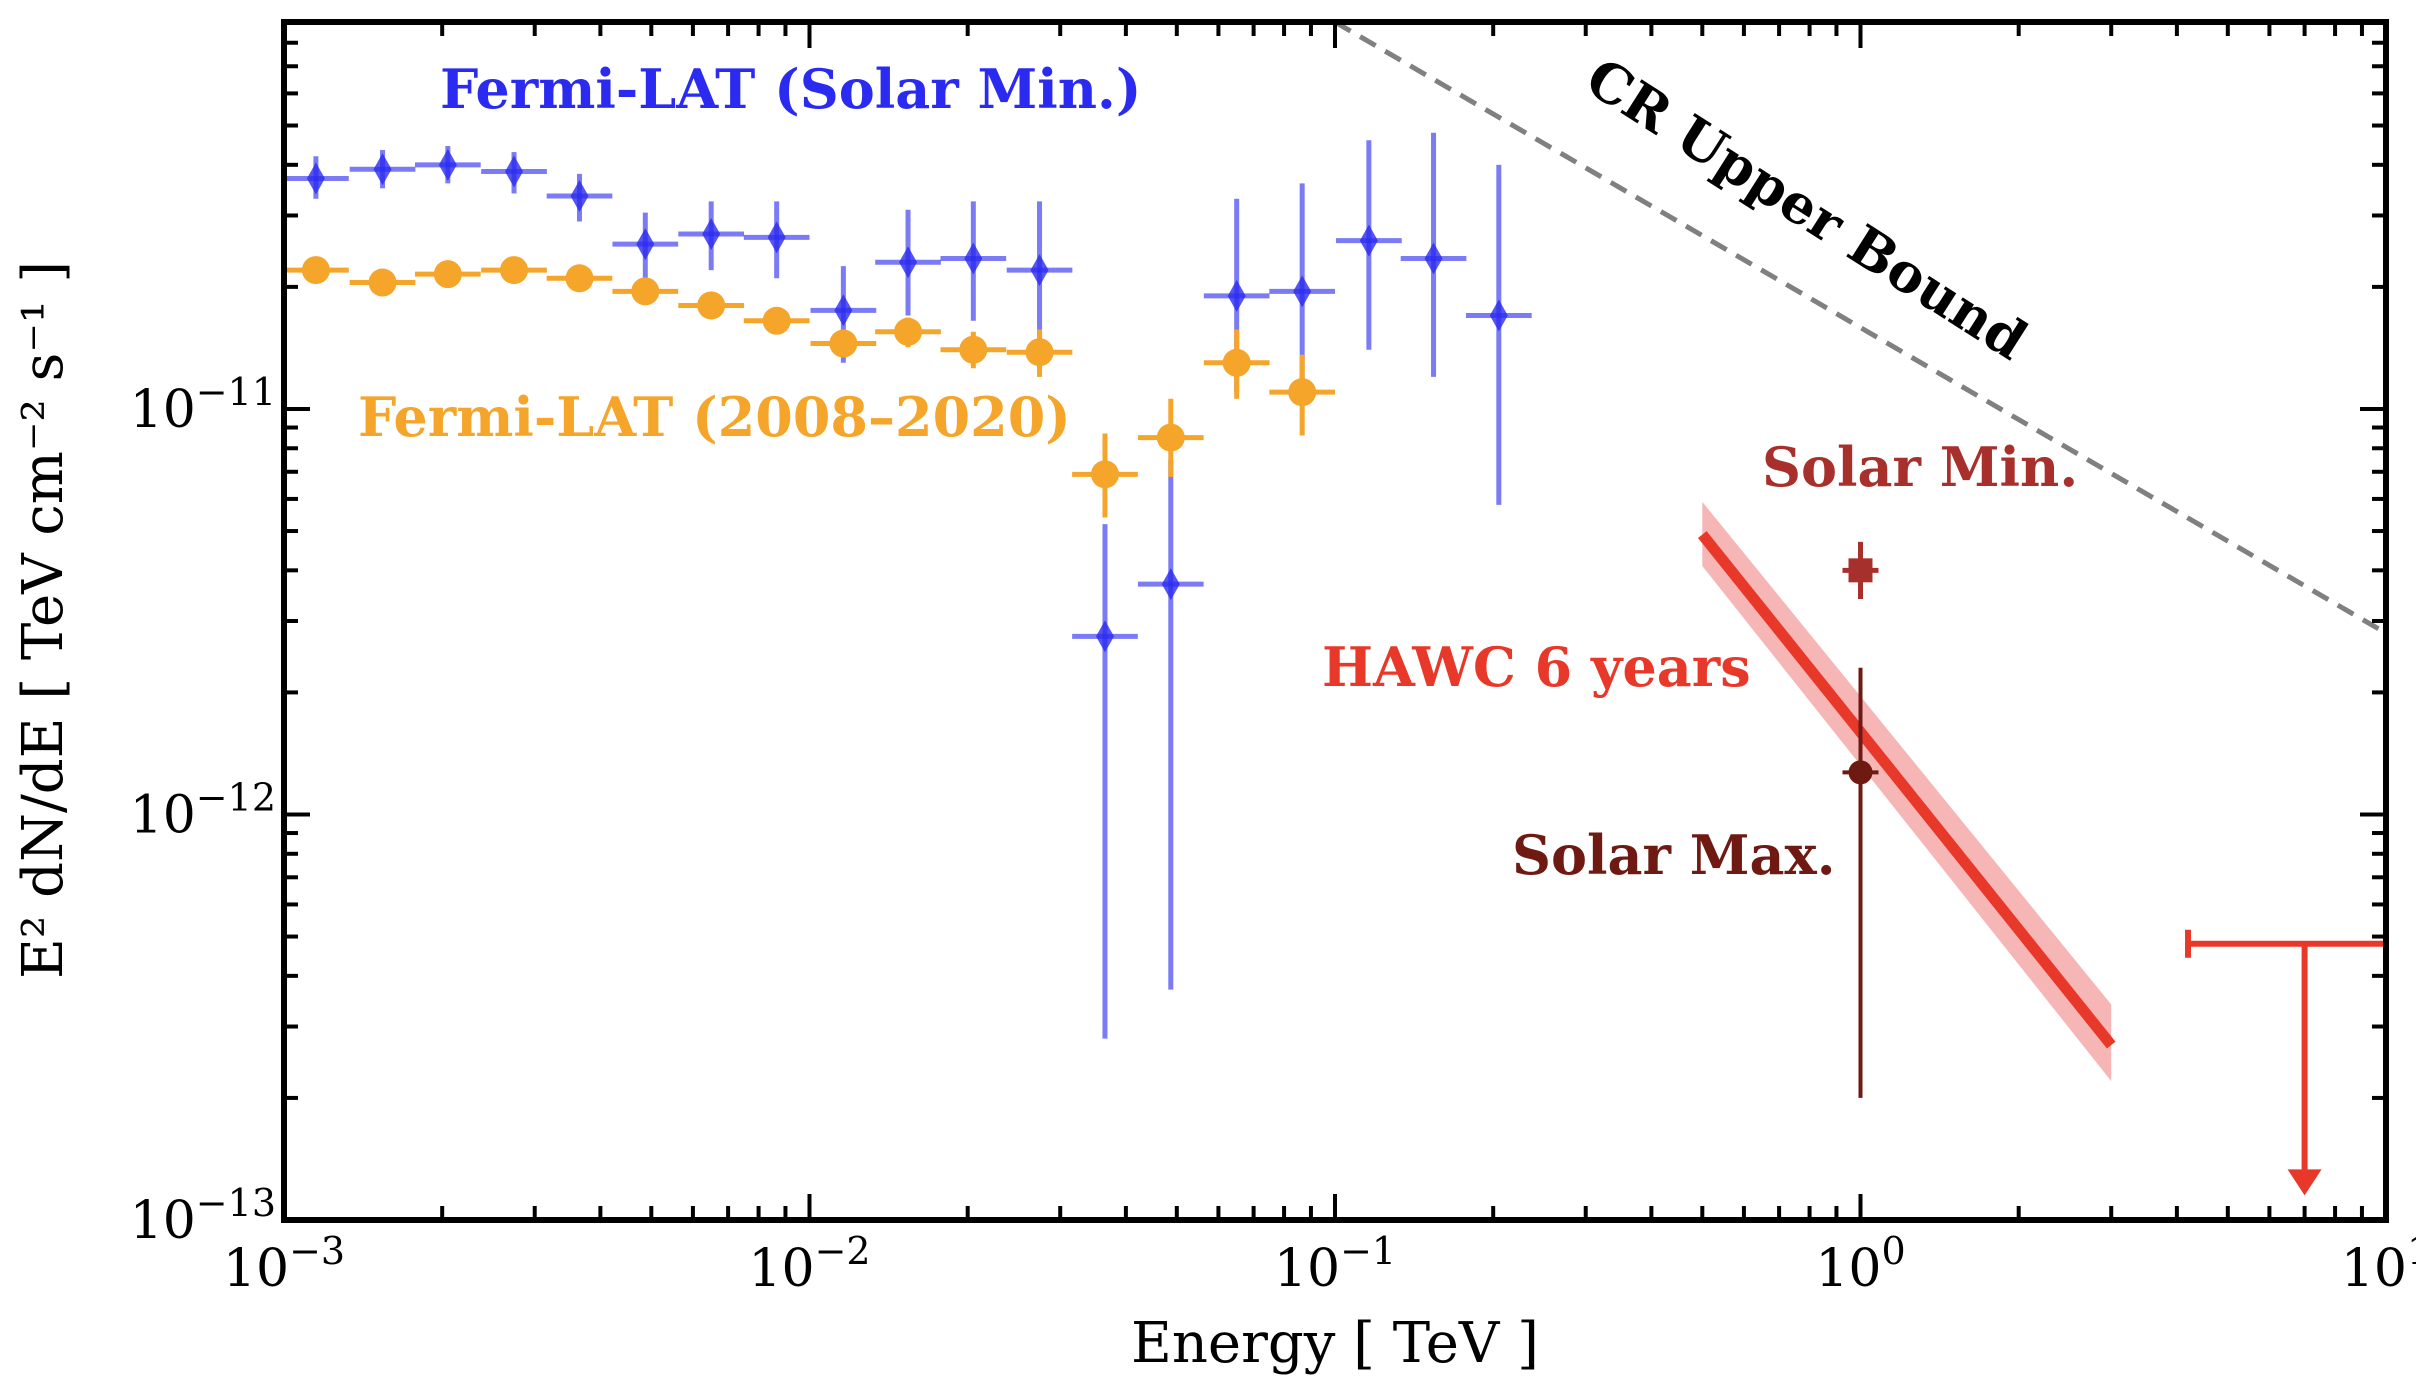  I want to click on x-axis-title: Energy [ TeV ], so click(1335, 1343).